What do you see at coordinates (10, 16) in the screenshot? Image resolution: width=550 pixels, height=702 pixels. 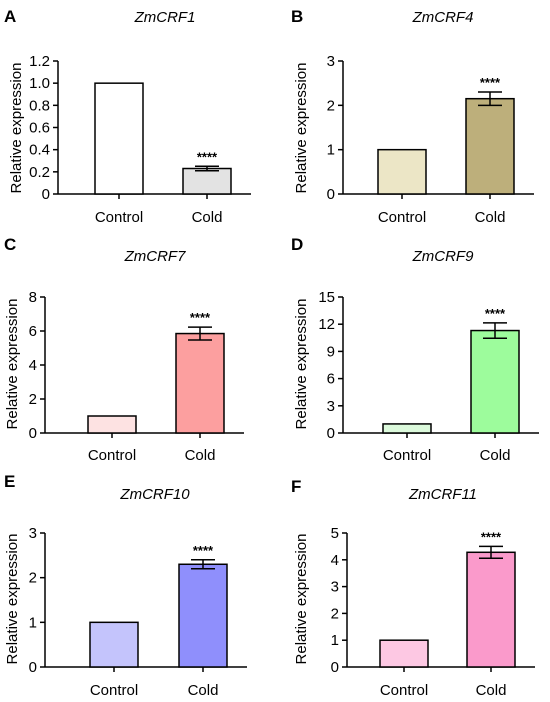 I see `panel-letter: A` at bounding box center [10, 16].